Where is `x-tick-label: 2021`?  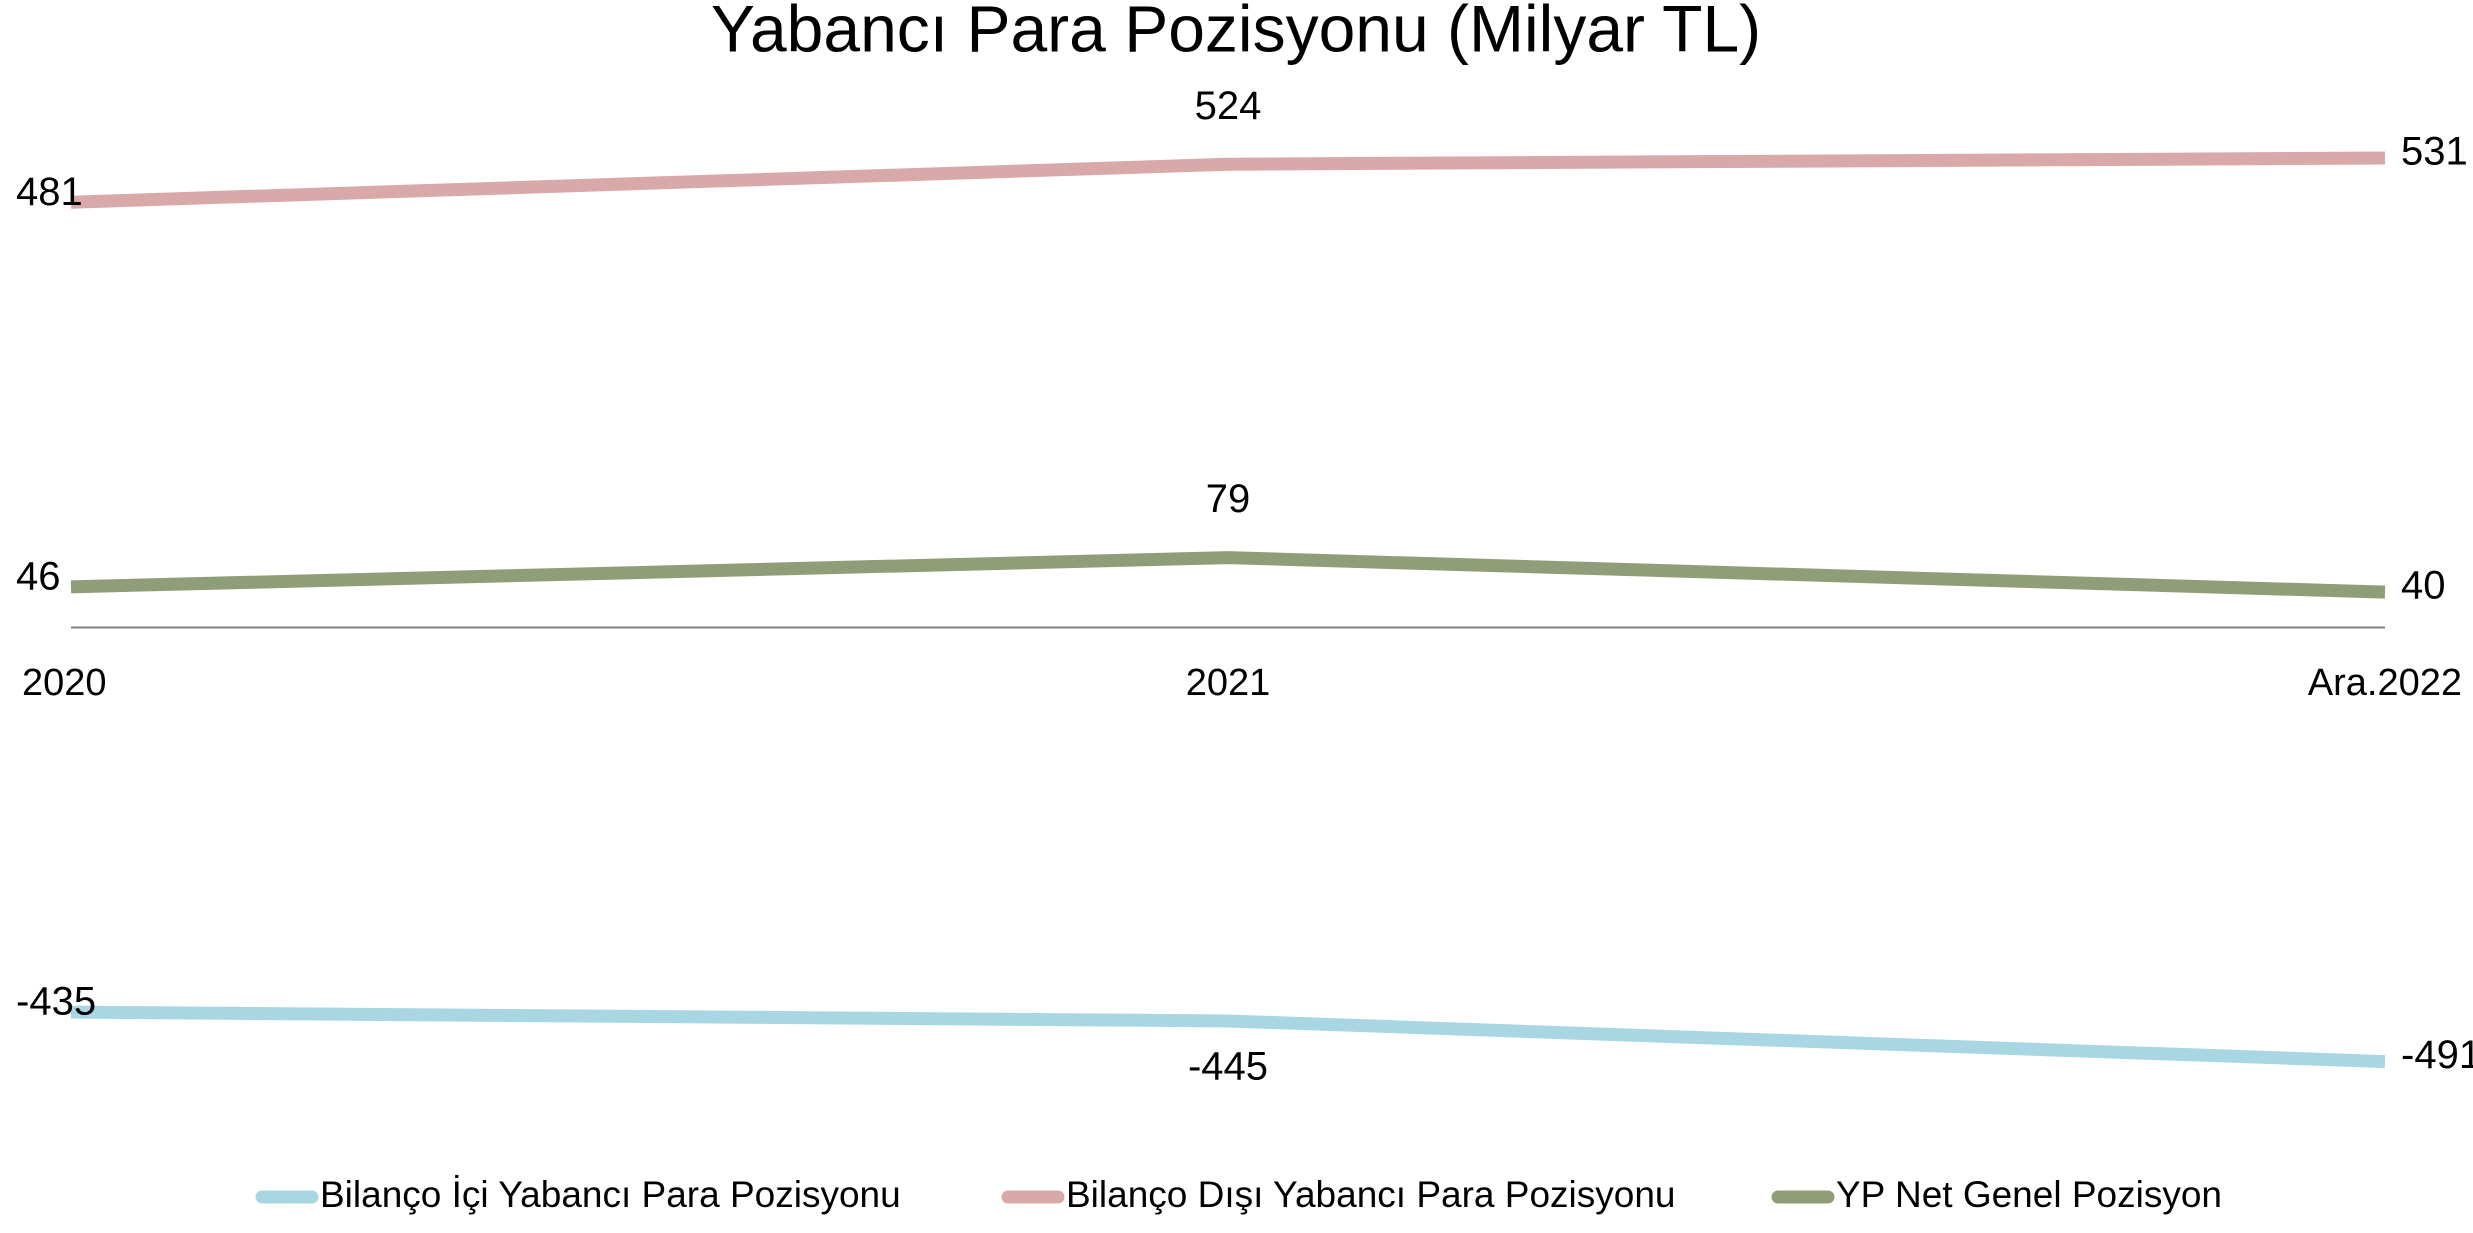 x-tick-label: 2021 is located at coordinates (1228, 683).